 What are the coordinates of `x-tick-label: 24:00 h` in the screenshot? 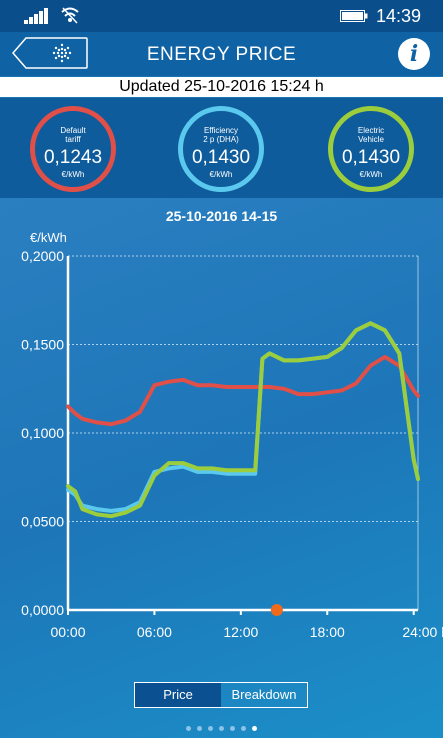 It's located at (422, 632).